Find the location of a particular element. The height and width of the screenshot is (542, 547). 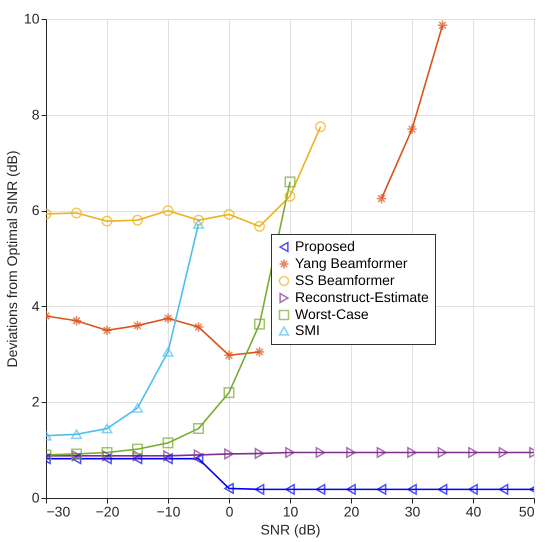

x-tick-label: 50 is located at coordinates (526, 512).